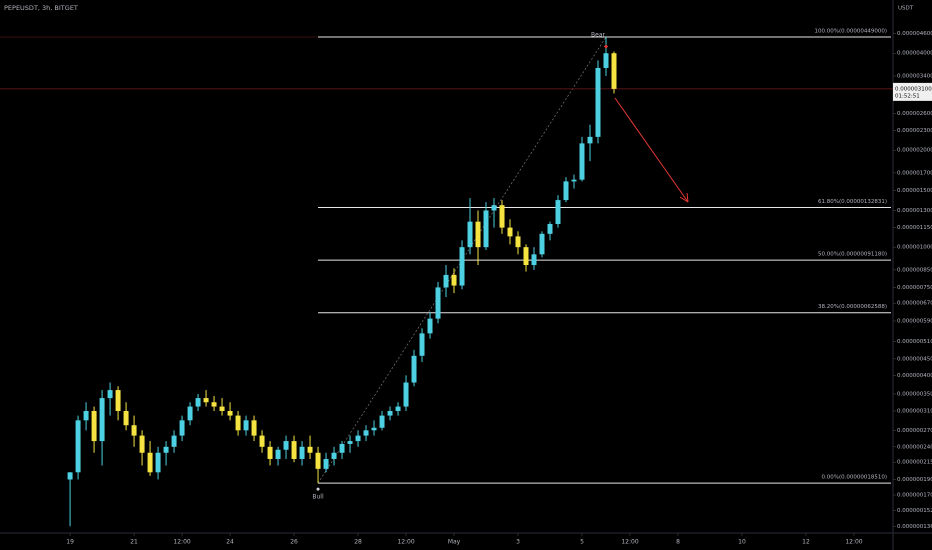 This screenshot has width=932, height=550. Describe the element at coordinates (598, 35) in the screenshot. I see `bear-label: Bear` at that location.